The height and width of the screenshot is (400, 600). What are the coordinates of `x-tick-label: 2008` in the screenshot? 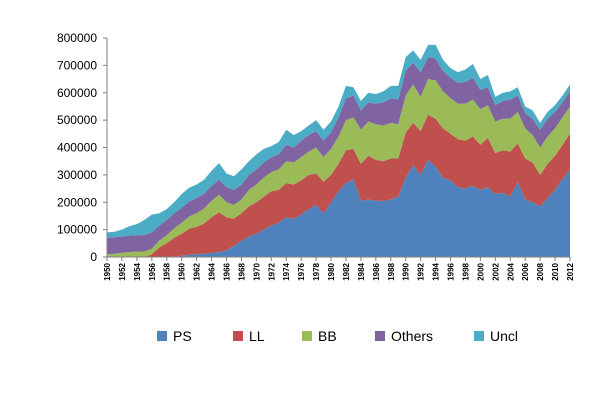 It's located at (540, 271).